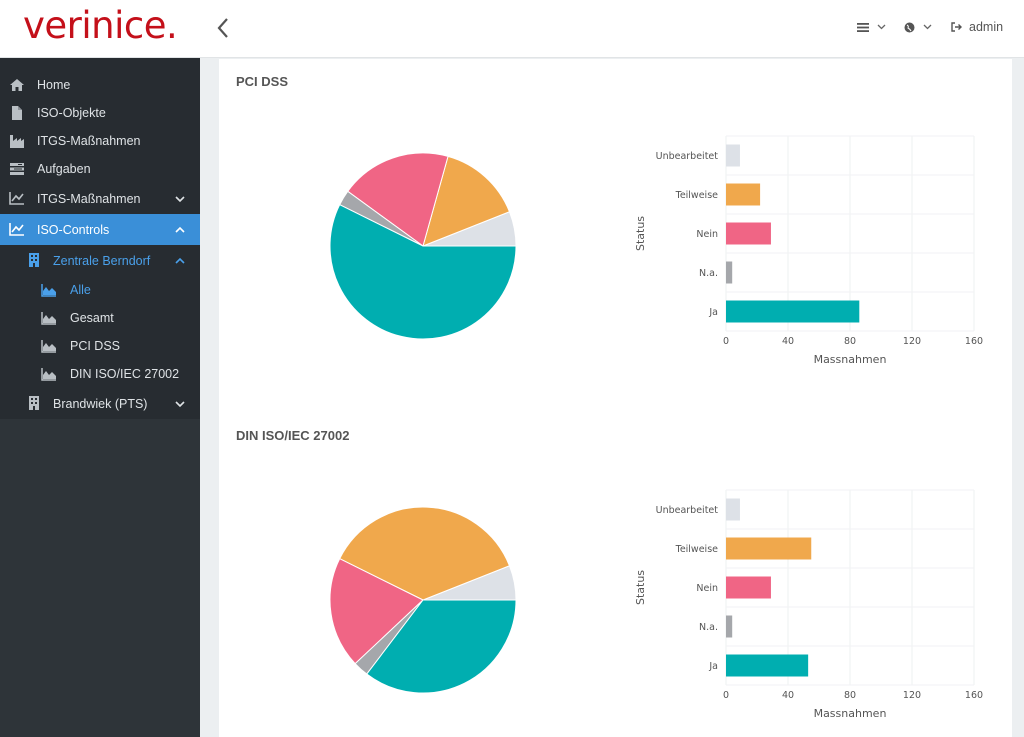 Image resolution: width=1024 pixels, height=737 pixels. Describe the element at coordinates (708, 273) in the screenshot. I see `bar1-category-label: N.a.` at that location.